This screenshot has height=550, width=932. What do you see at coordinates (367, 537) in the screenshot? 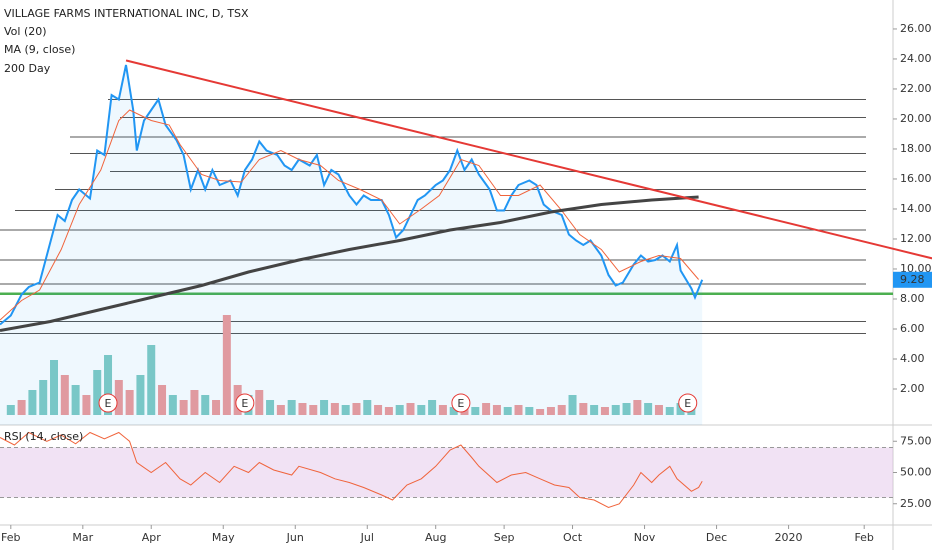
I see `x-tick-label: Jul` at bounding box center [367, 537].